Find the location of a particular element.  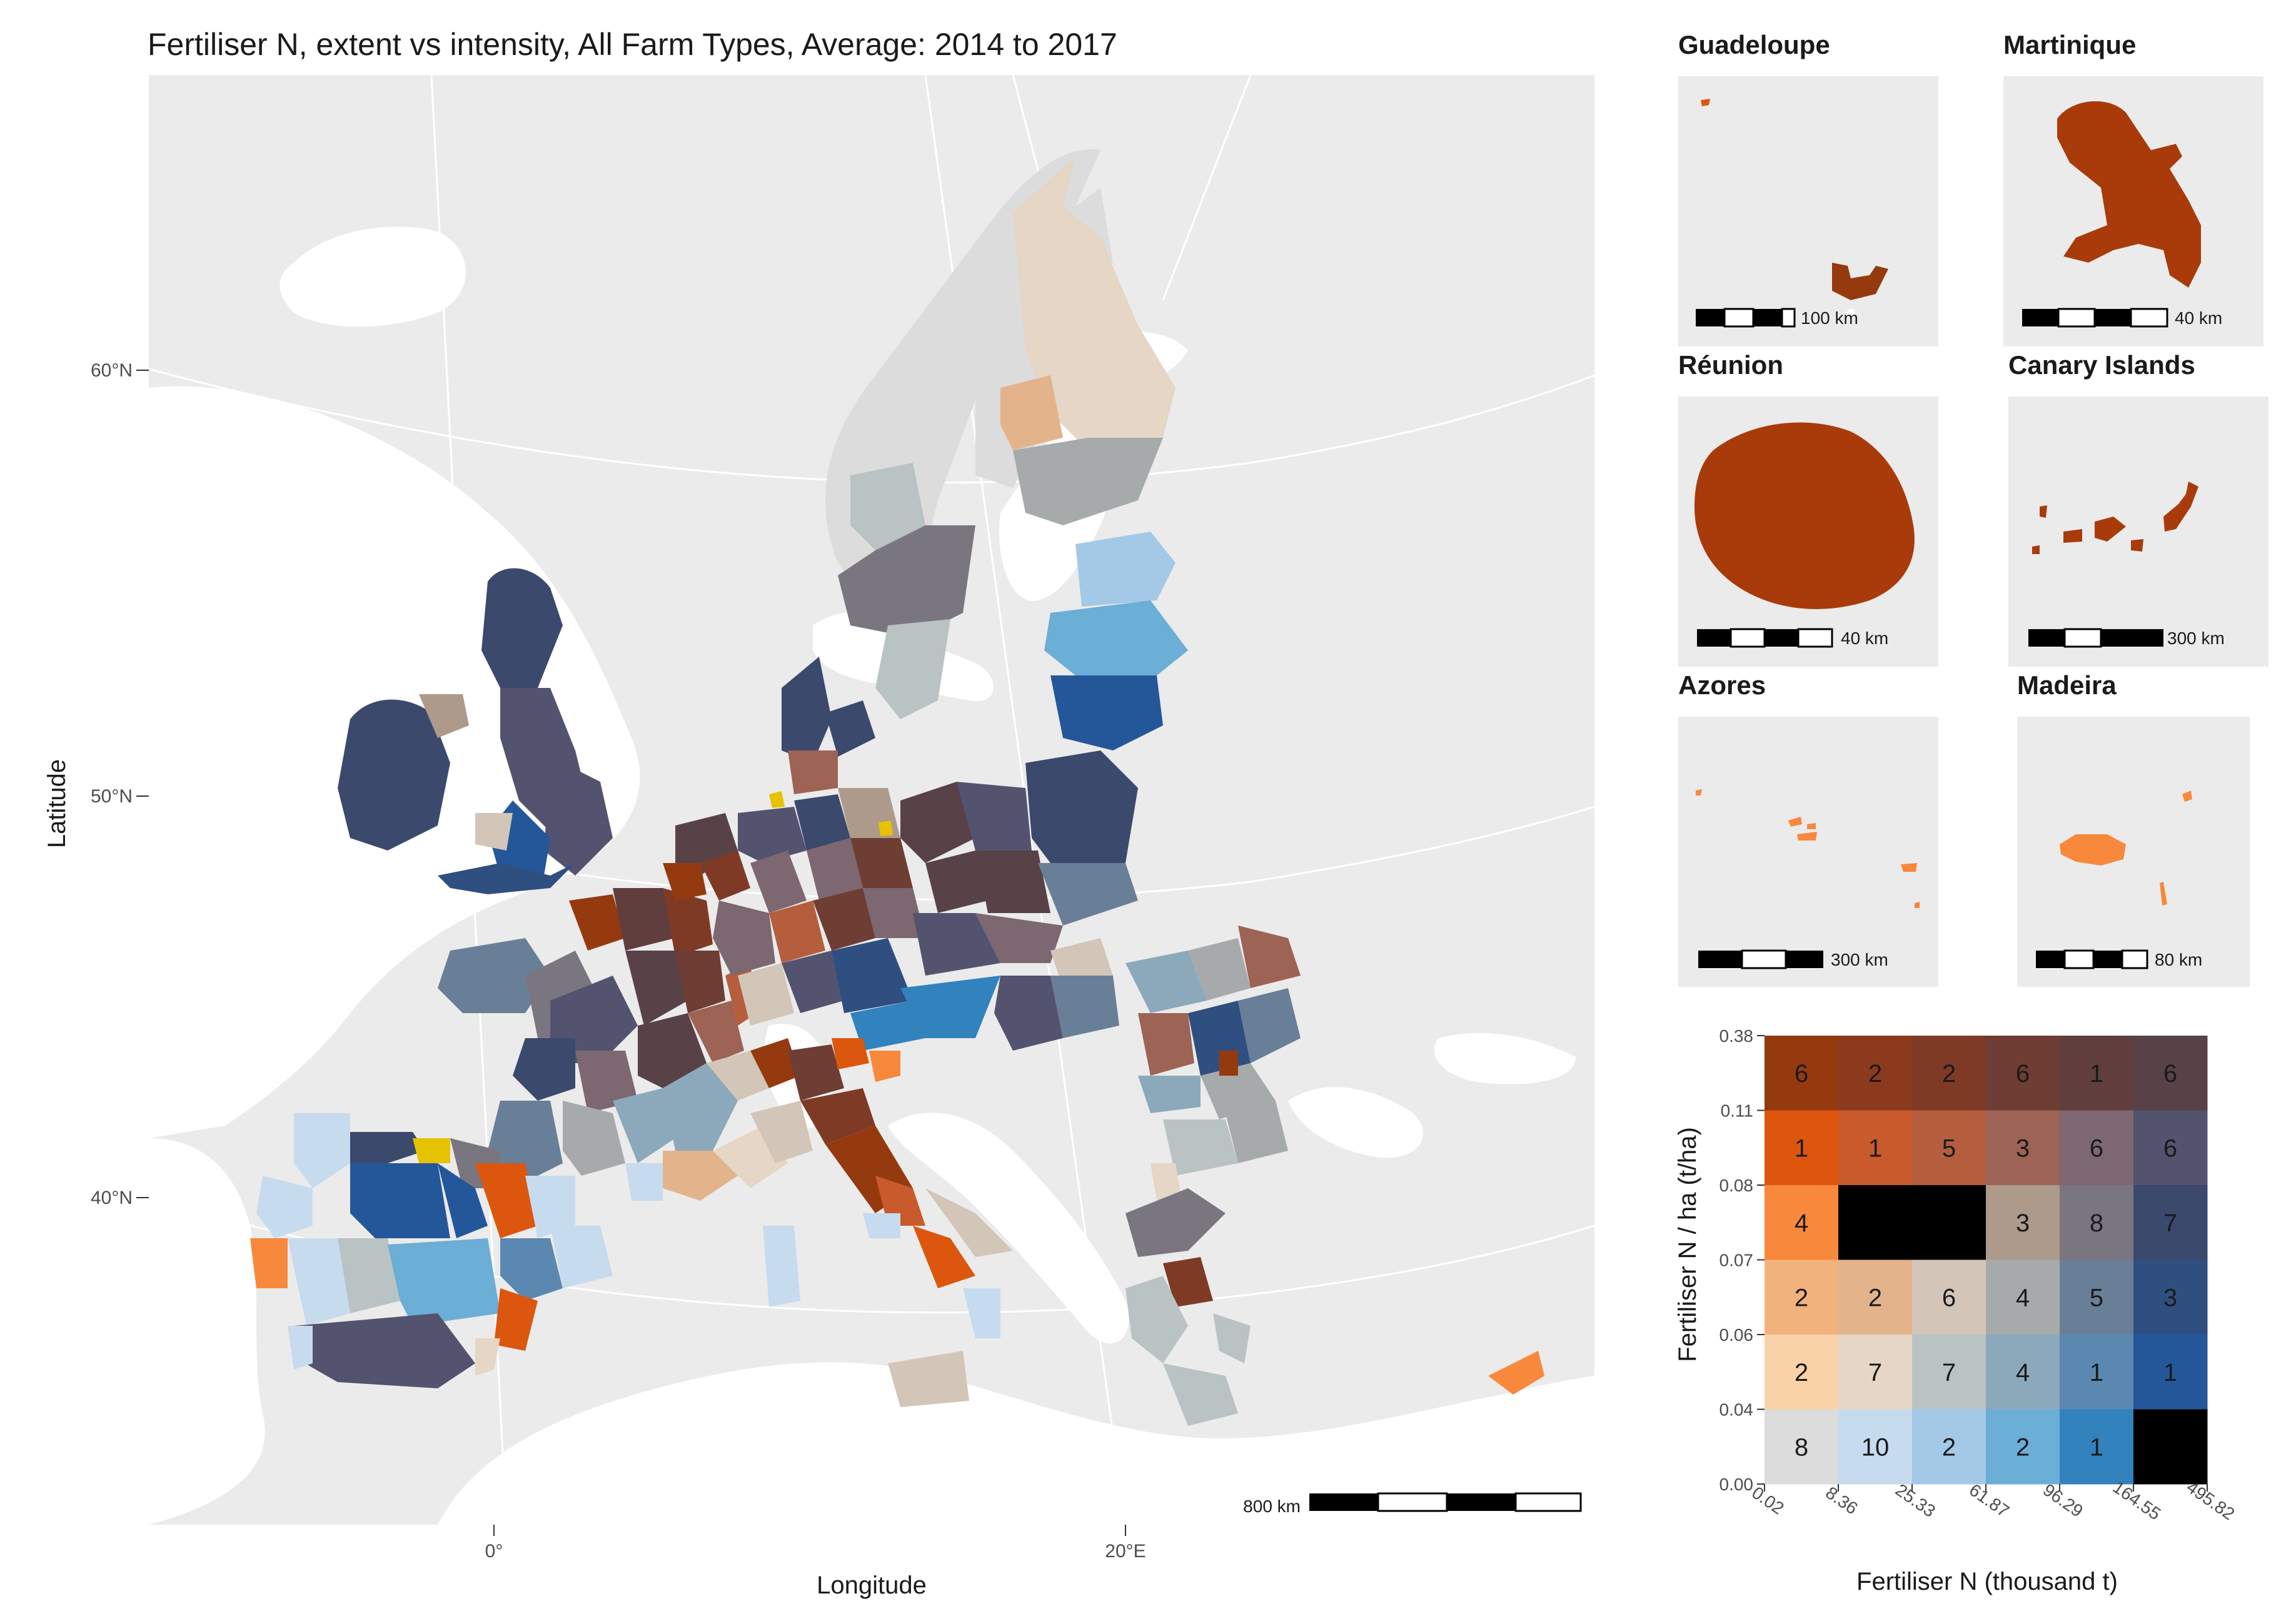

x-axis-title: Longitude is located at coordinates (872, 1585).